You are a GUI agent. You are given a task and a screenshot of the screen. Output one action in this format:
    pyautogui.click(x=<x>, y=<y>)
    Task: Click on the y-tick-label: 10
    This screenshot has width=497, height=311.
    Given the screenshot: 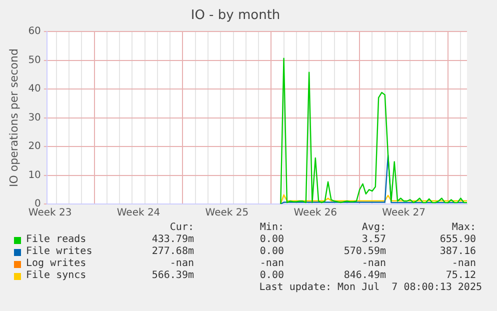 What is the action you would take?
    pyautogui.click(x=34, y=175)
    